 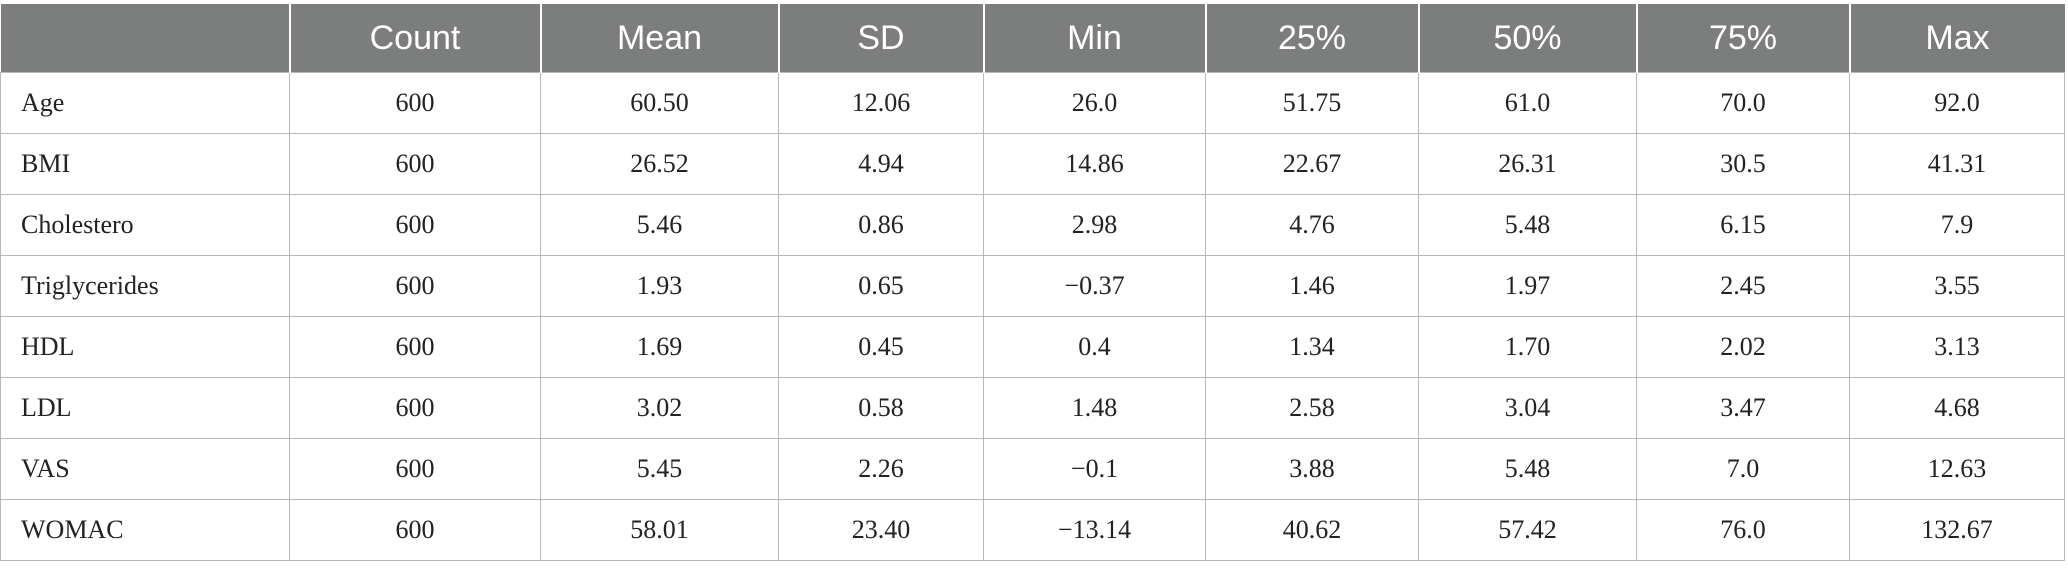 What do you see at coordinates (1094, 469) in the screenshot?
I see `table-cell: −0.1` at bounding box center [1094, 469].